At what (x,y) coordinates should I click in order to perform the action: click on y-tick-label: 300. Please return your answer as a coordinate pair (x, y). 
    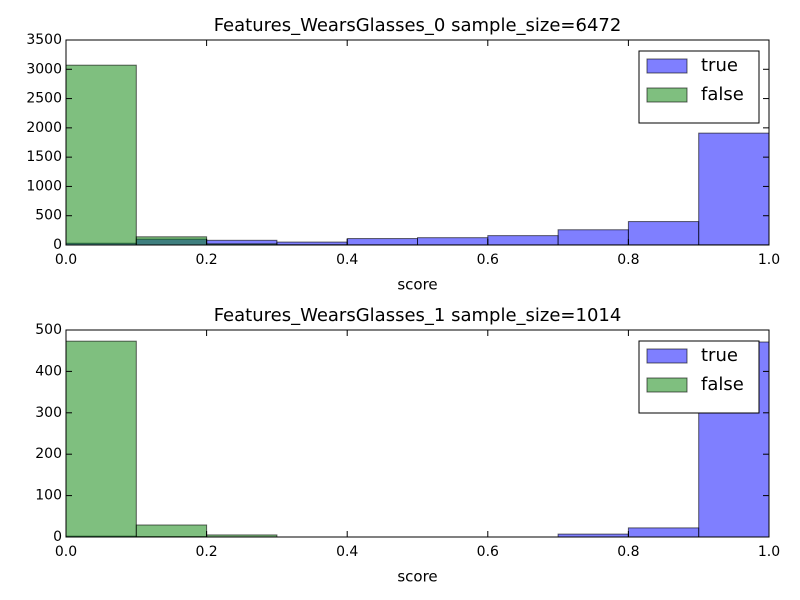
    Looking at the image, I should click on (48, 413).